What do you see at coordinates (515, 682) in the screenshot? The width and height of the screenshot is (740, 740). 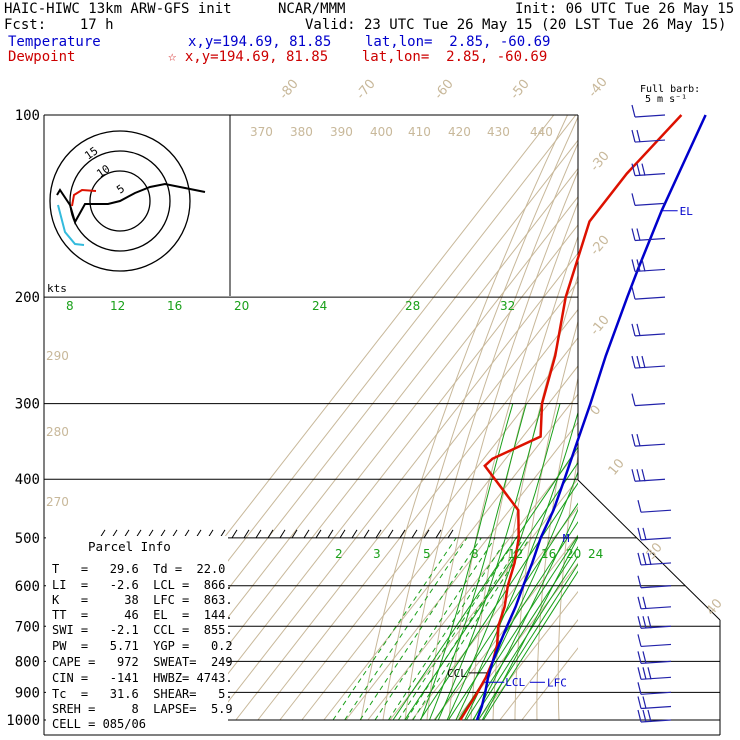 I see `level-marker-lcl: LCL` at bounding box center [515, 682].